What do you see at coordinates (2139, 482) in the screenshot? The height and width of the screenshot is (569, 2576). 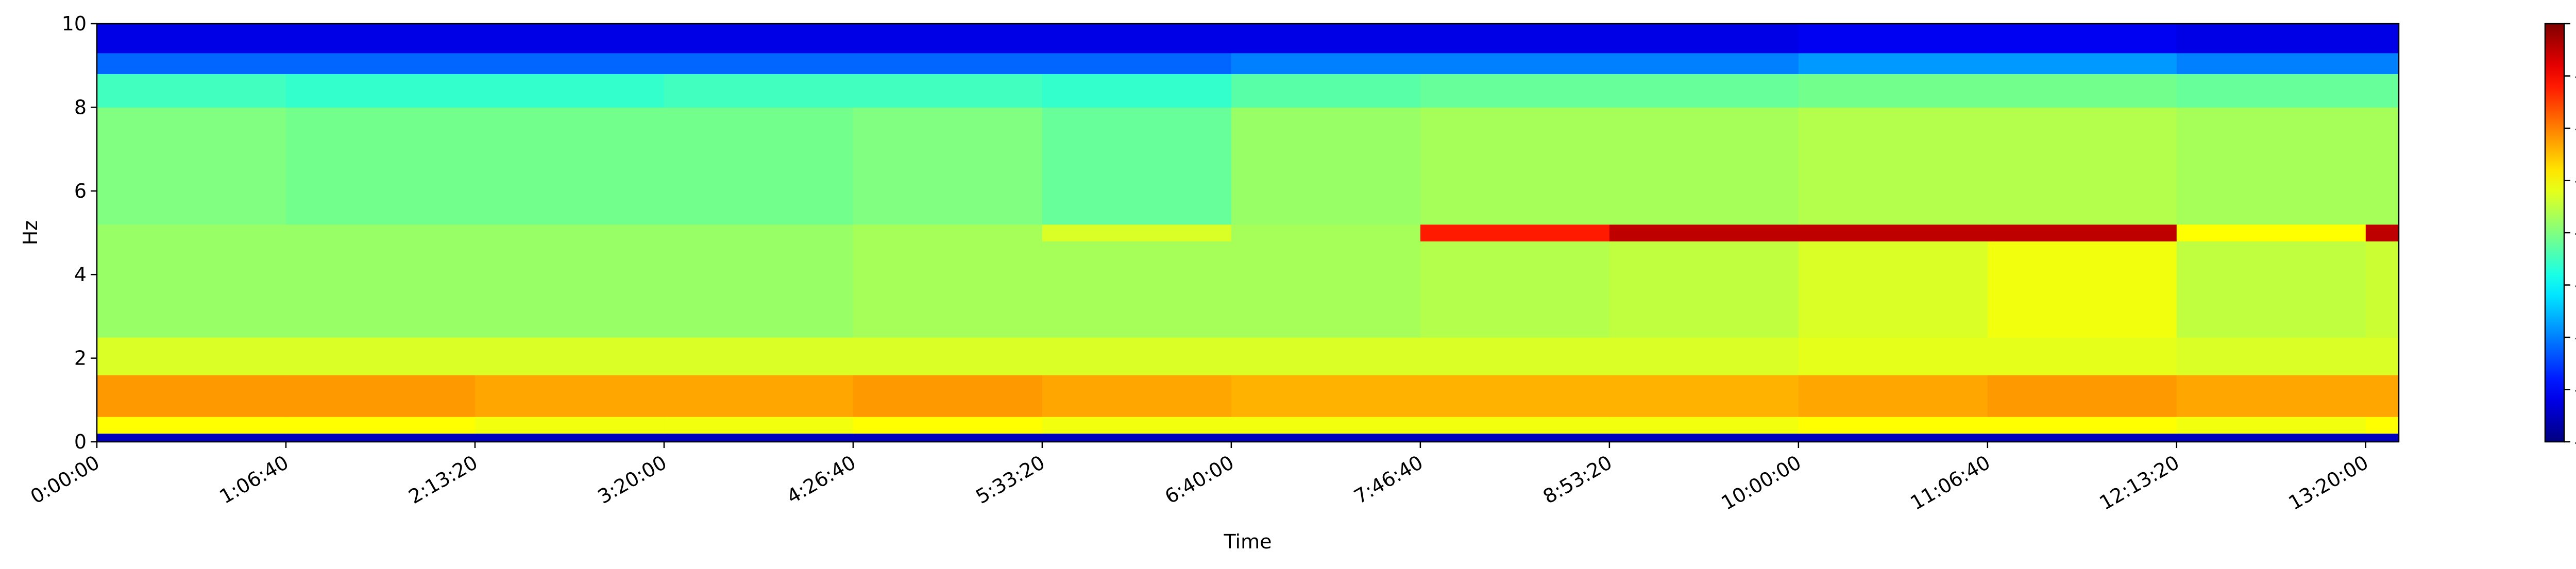 I see `x-tick-label: 12:13:20` at bounding box center [2139, 482].